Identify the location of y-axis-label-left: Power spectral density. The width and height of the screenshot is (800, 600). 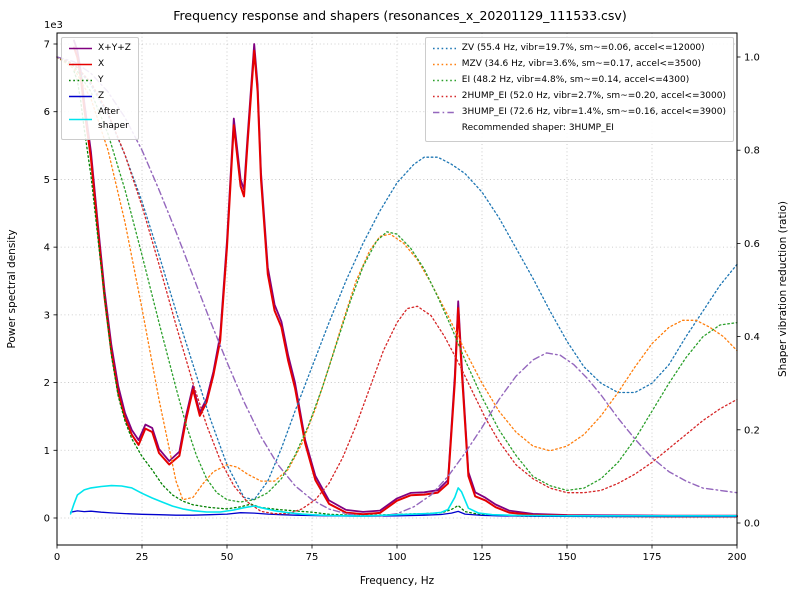
(12, 288).